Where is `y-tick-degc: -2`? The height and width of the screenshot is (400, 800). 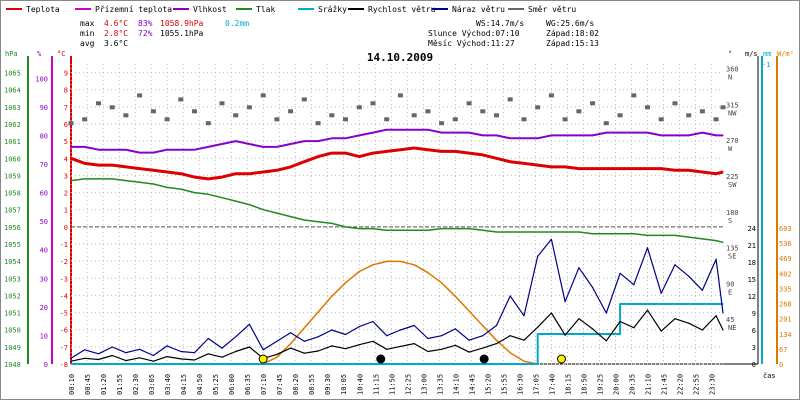
y-tick-degc: -2 is located at coordinates (64, 262).